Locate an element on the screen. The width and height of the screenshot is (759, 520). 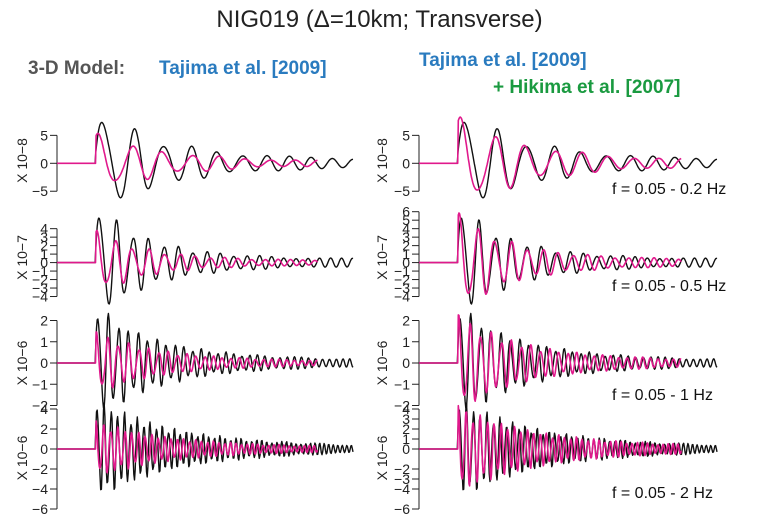
figure-title: NIG019 (Δ=10km; Transverse) is located at coordinates (379, 19).